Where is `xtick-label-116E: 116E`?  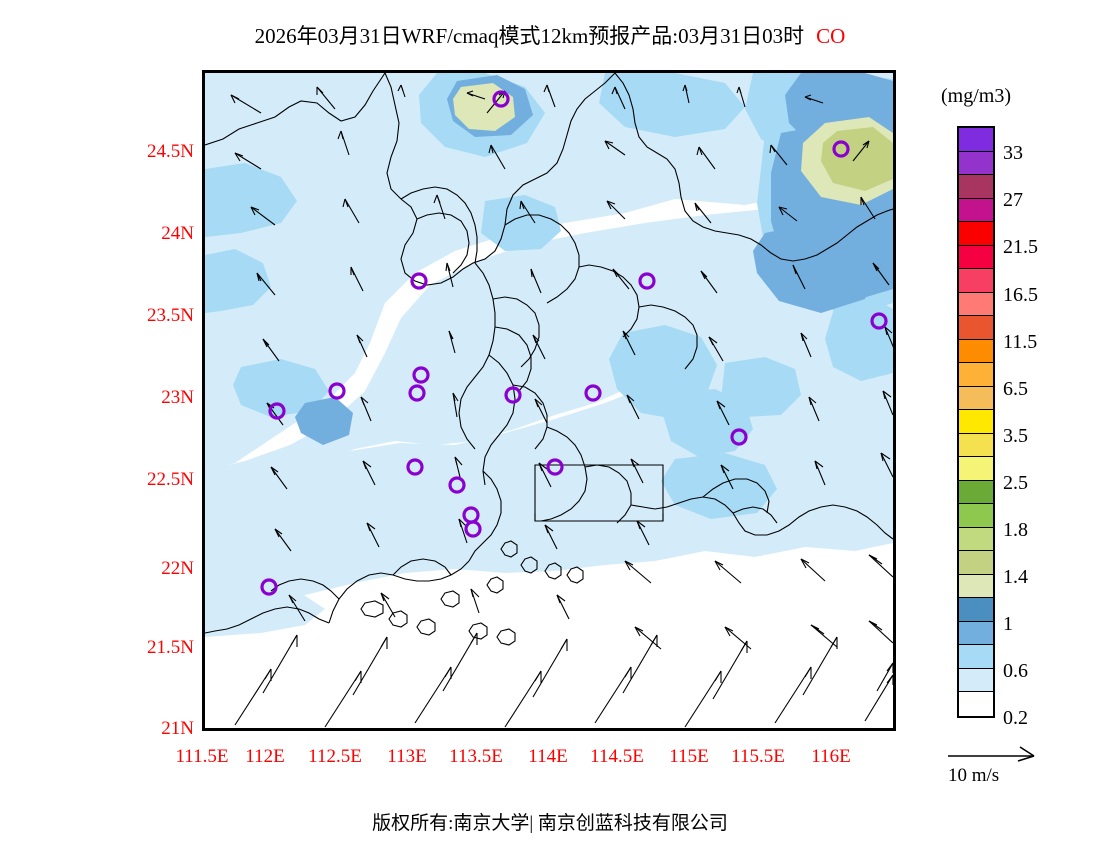 xtick-label-116E: 116E is located at coordinates (831, 756).